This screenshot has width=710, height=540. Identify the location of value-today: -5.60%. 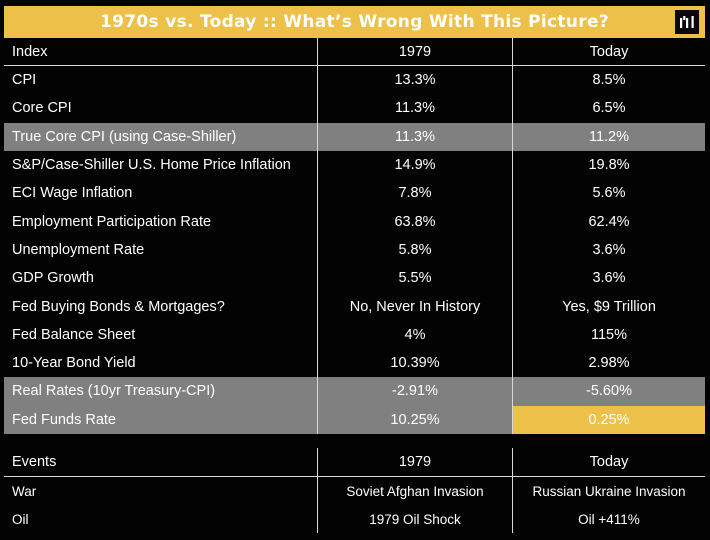
(608, 391).